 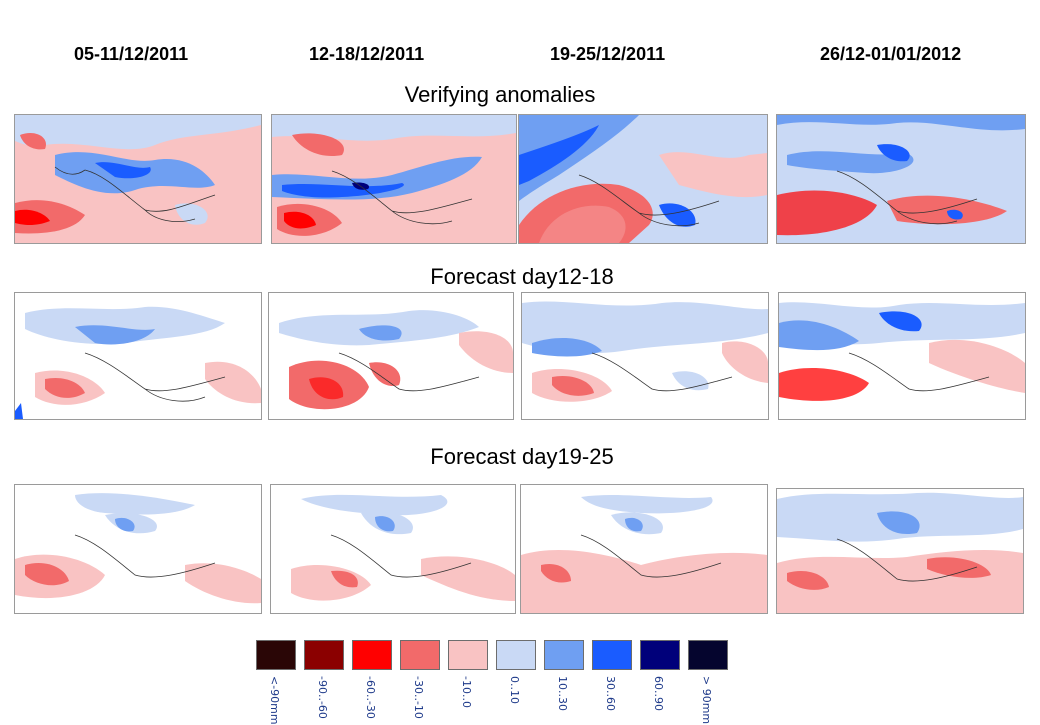 I want to click on legend-item: 60..90, so click(x=660, y=675).